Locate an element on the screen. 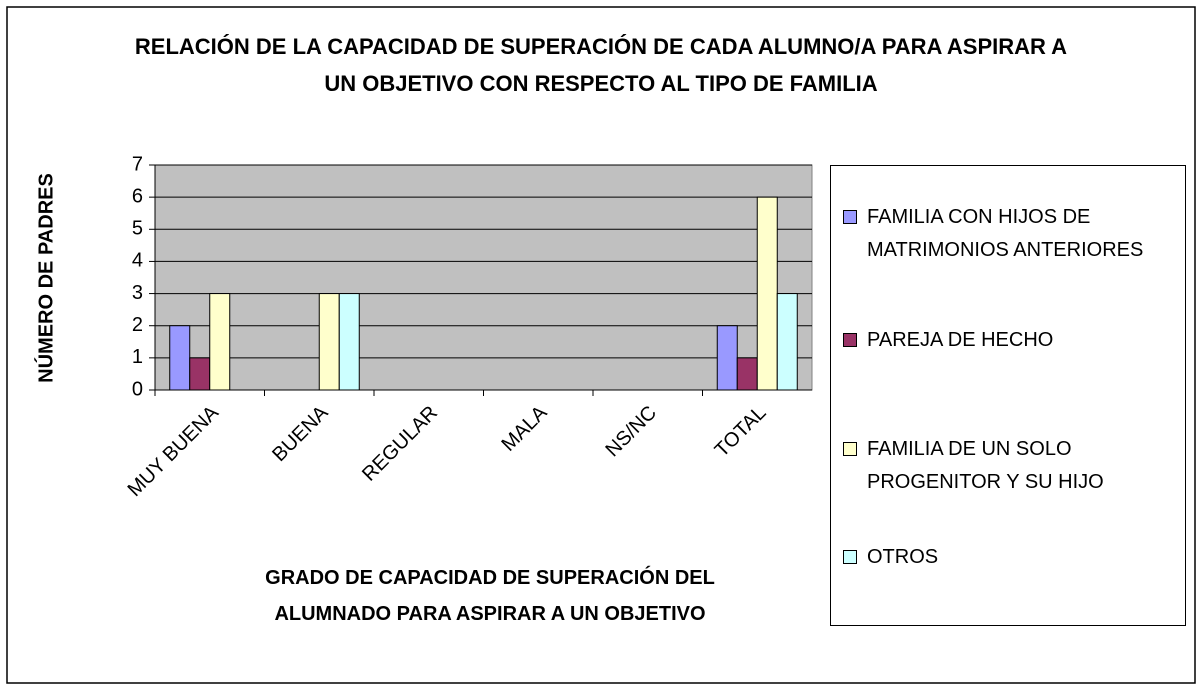 This screenshot has width=1202, height=690. y-axis-label: NÚMERO DE PADRES is located at coordinates (45, 278).